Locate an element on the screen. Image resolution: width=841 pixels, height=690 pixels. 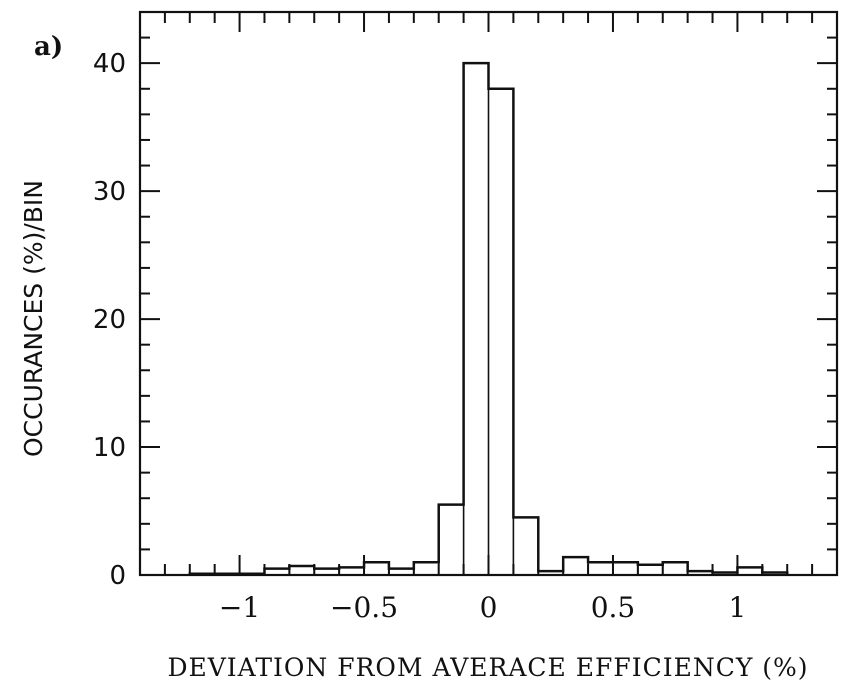
y-tick-labels: 0 10 20 30 40 is located at coordinates (109, 320).